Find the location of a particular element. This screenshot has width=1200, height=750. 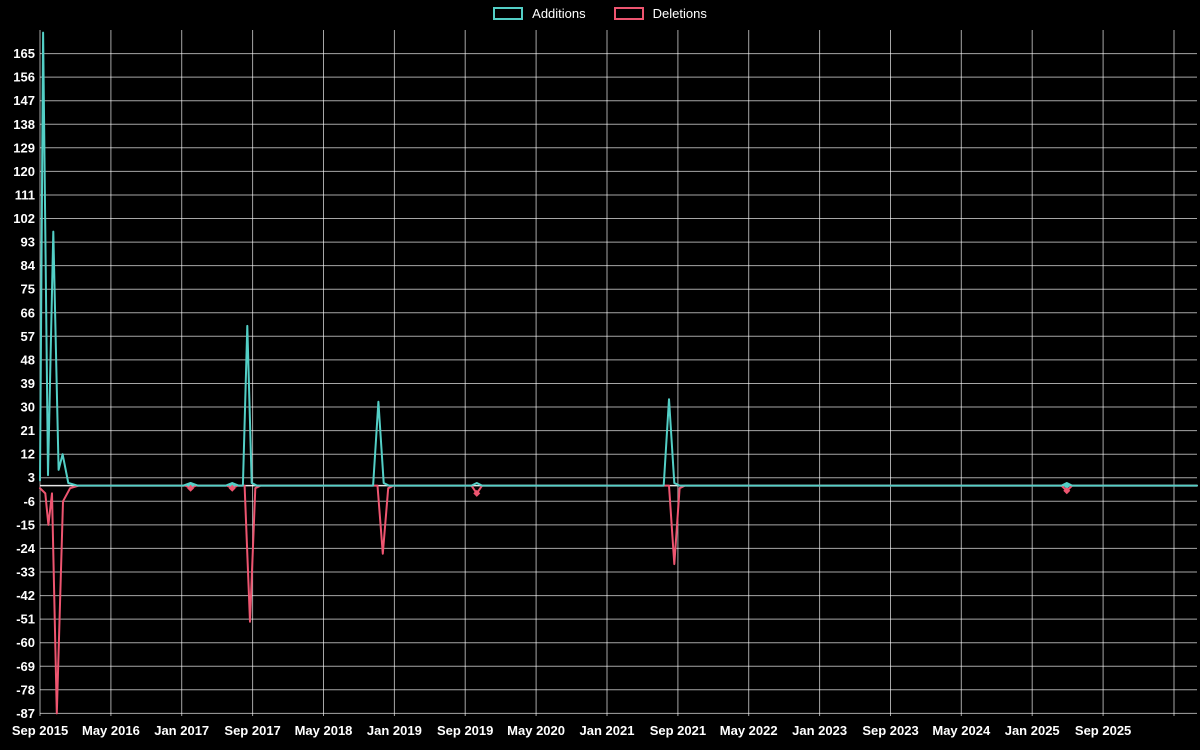

svg-text: Sep 2025 is located at coordinates (1103, 730).